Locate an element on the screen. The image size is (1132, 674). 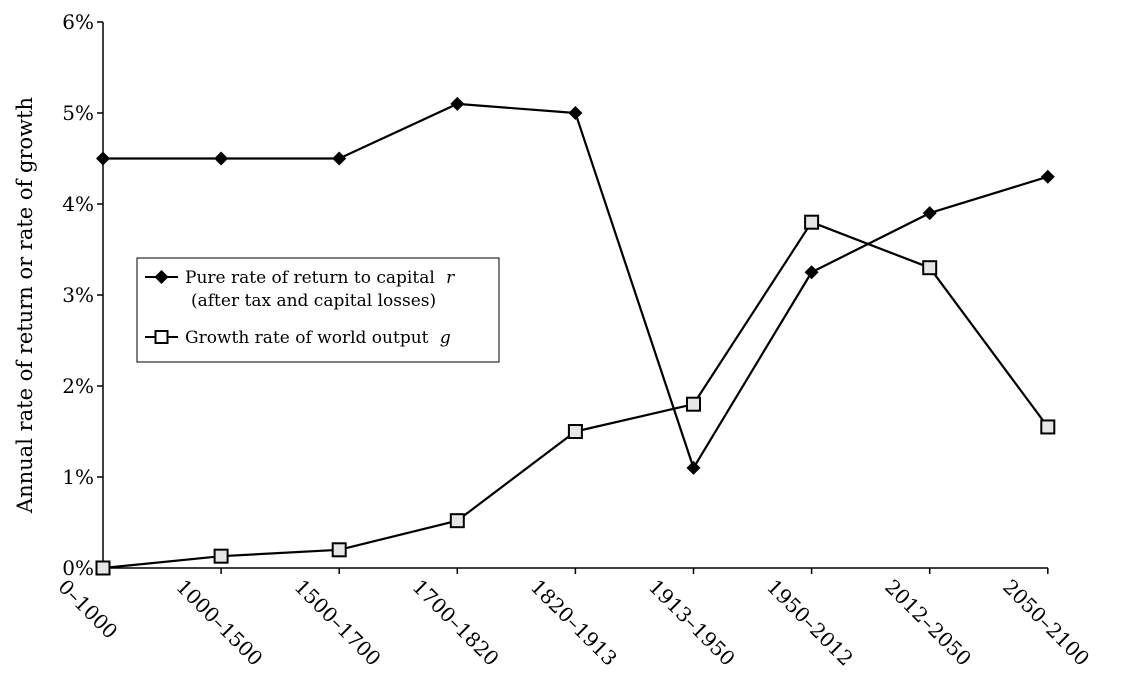
legend-r-line1: Pure rate of return to capital is located at coordinates (310, 278).